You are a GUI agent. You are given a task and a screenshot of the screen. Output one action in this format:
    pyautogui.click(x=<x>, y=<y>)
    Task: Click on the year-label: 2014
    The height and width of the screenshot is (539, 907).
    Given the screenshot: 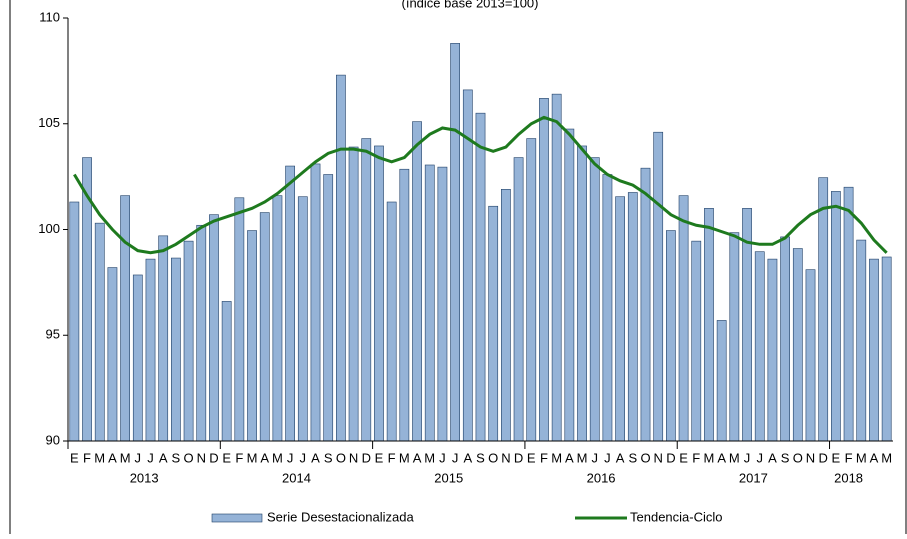 What is the action you would take?
    pyautogui.click(x=296, y=477)
    